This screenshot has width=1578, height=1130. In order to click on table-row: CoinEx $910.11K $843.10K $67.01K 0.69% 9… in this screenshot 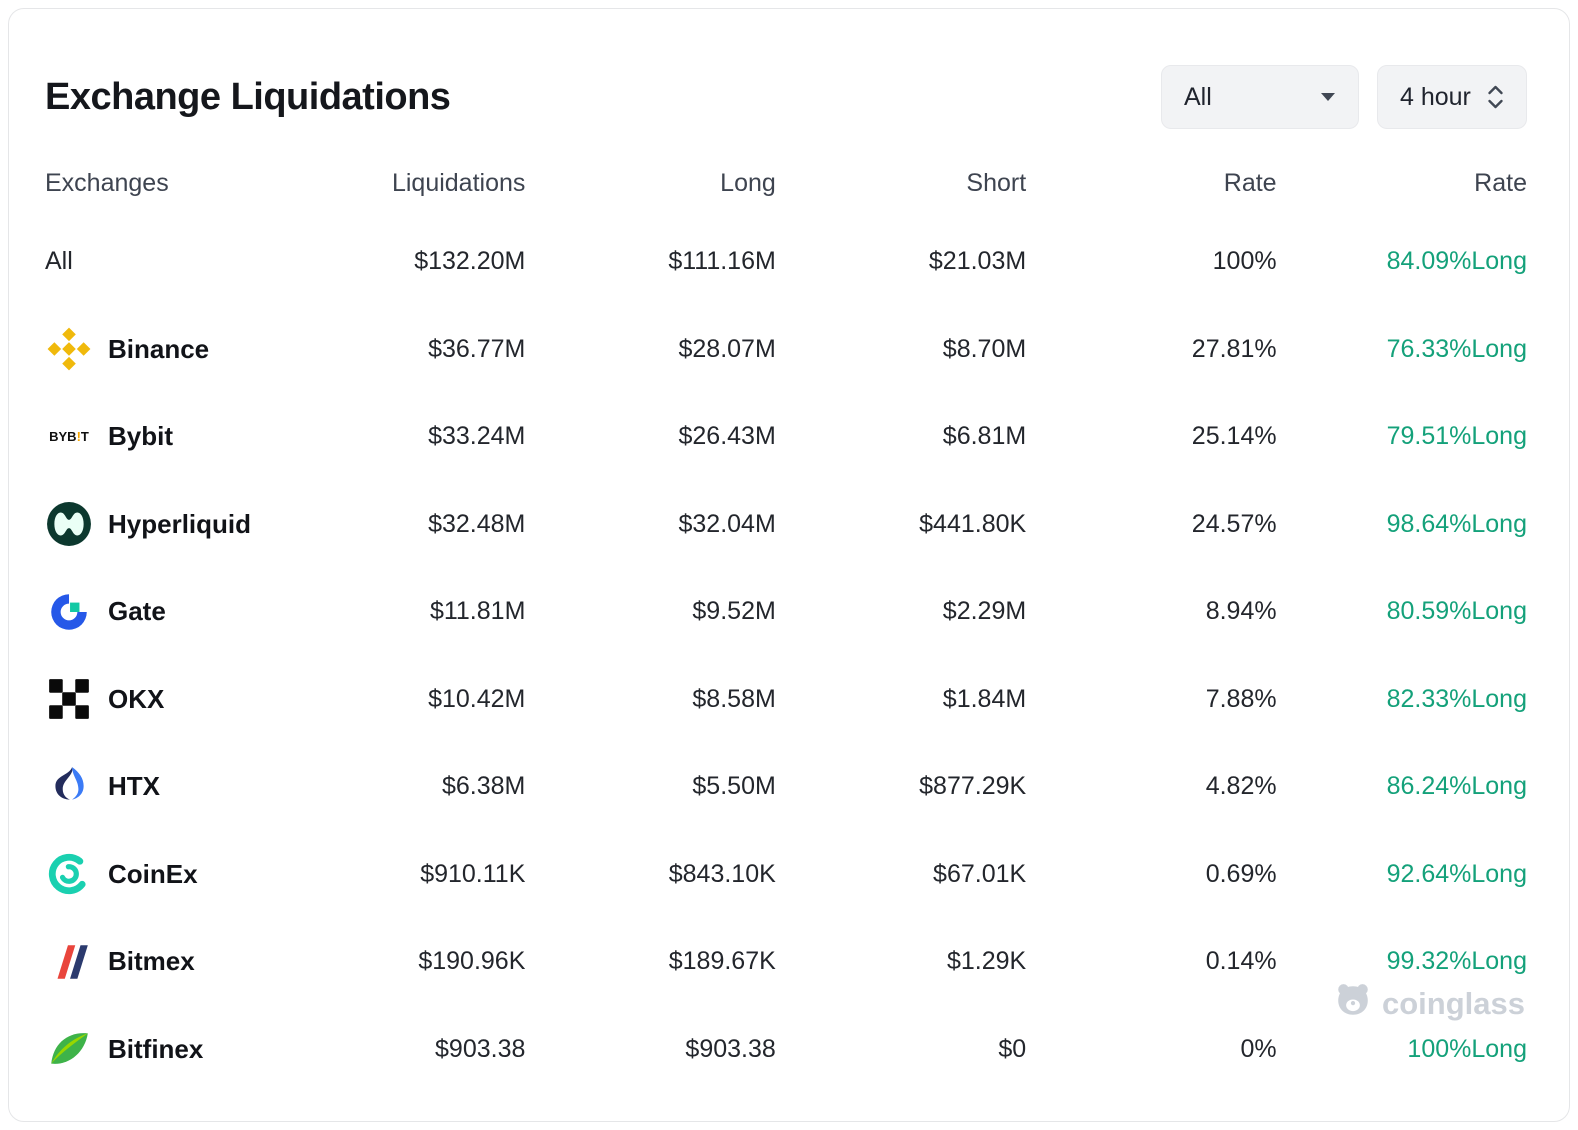, I will do `click(786, 875)`.